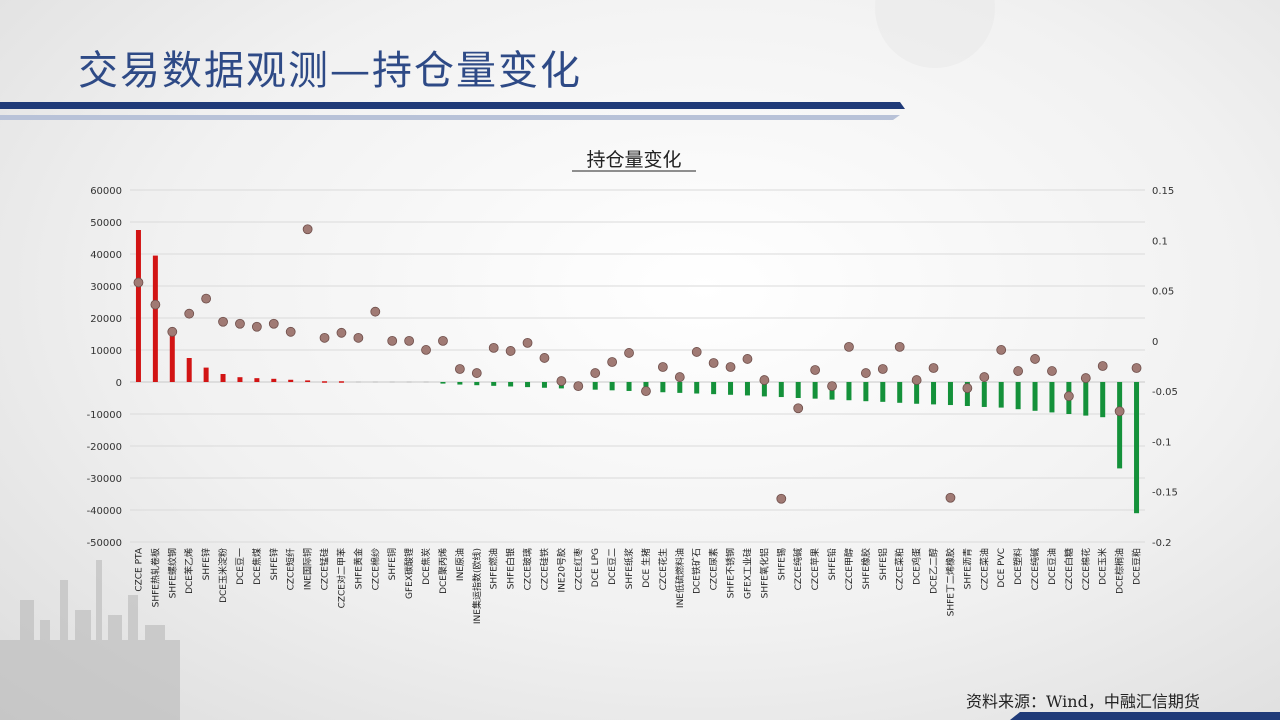 This screenshot has height=720, width=1280. What do you see at coordinates (426, 566) in the screenshot?
I see `category-label: DCE焦炭` at bounding box center [426, 566].